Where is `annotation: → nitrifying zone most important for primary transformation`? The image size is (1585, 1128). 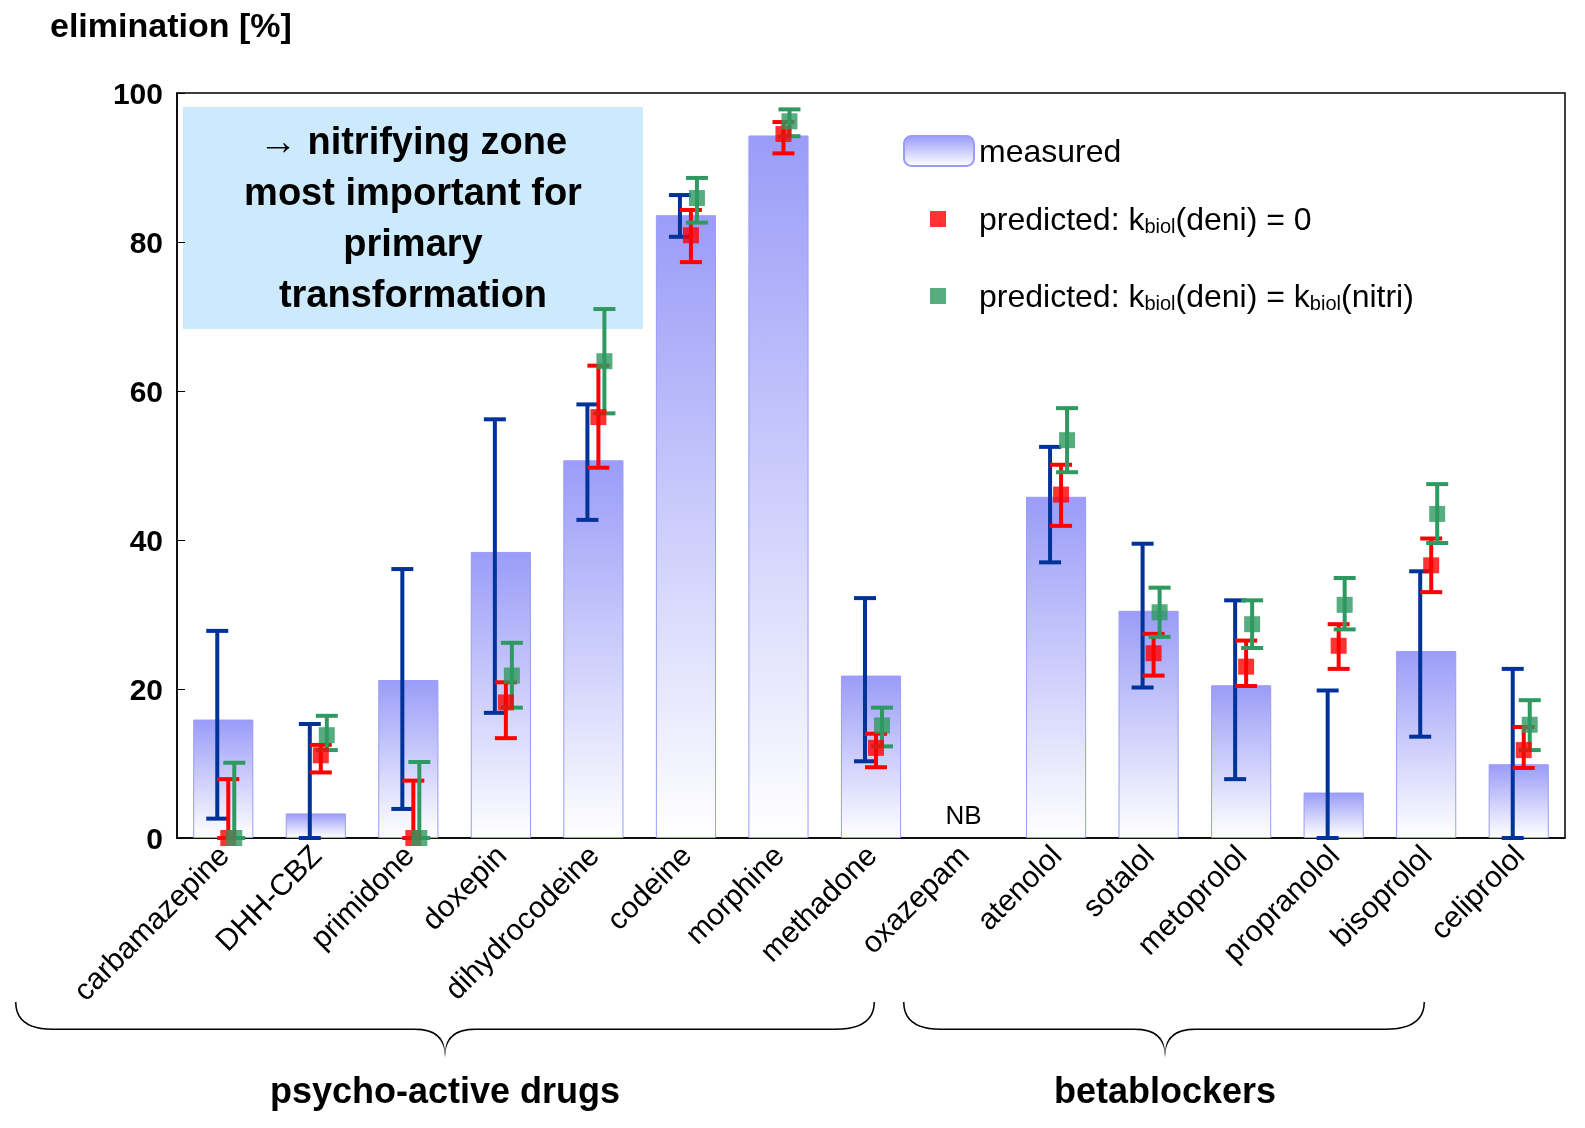 annotation: → nitrifying zone most important for primary transformation is located at coordinates (413, 218).